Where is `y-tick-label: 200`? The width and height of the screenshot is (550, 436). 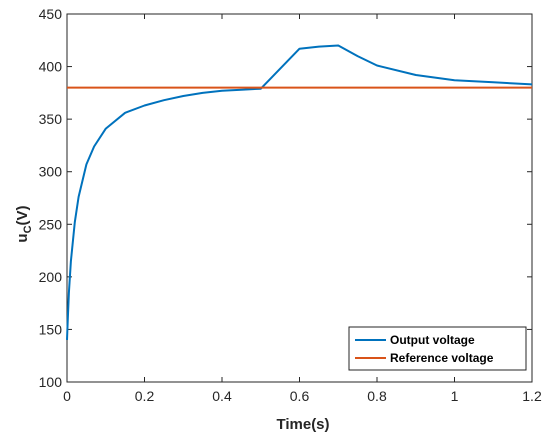
y-tick-label: 200 is located at coordinates (51, 277).